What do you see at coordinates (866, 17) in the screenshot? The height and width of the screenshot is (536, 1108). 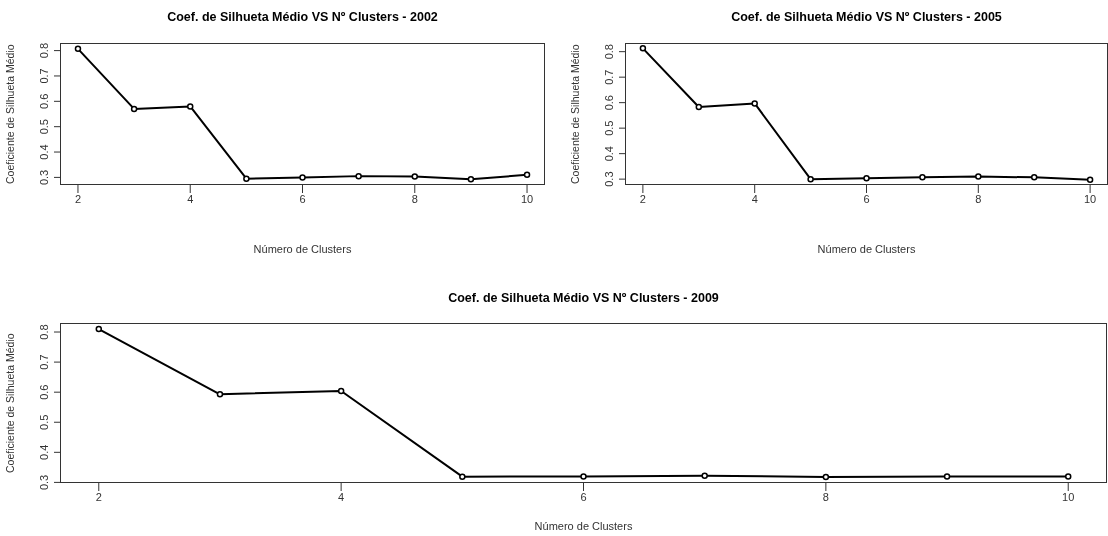 I see `chart-title: Coef. de Silhueta Médio VS Nº Clusters - 2005` at bounding box center [866, 17].